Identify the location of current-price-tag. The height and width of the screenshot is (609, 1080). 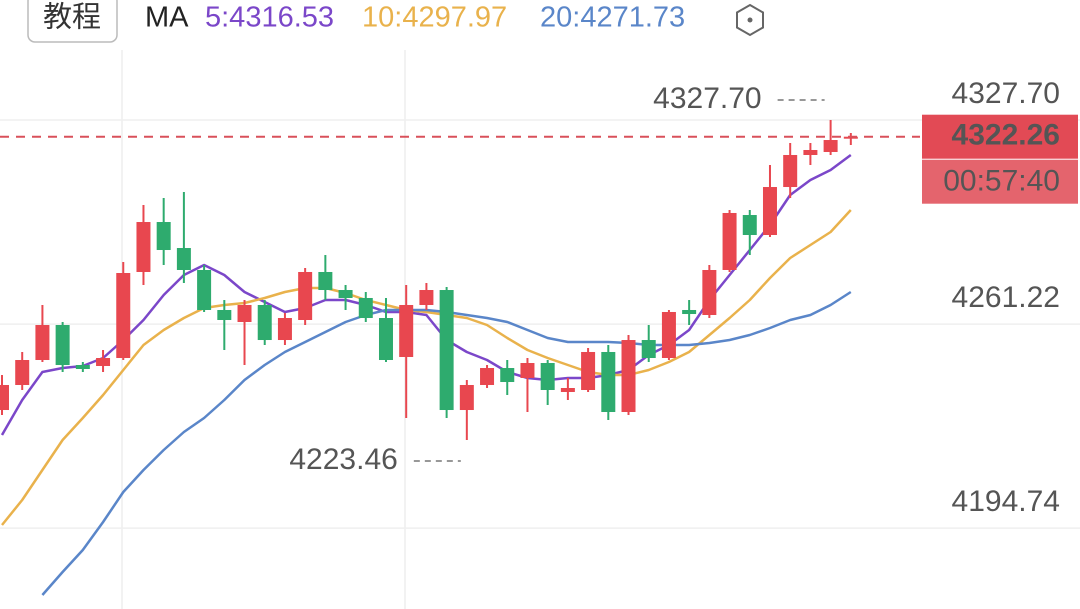
(1000, 136).